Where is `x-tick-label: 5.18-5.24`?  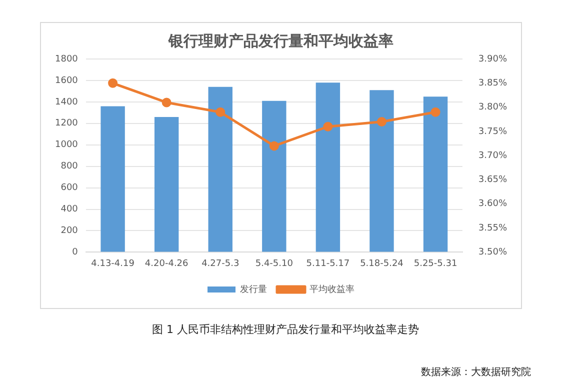 x-tick-label: 5.18-5.24 is located at coordinates (382, 263).